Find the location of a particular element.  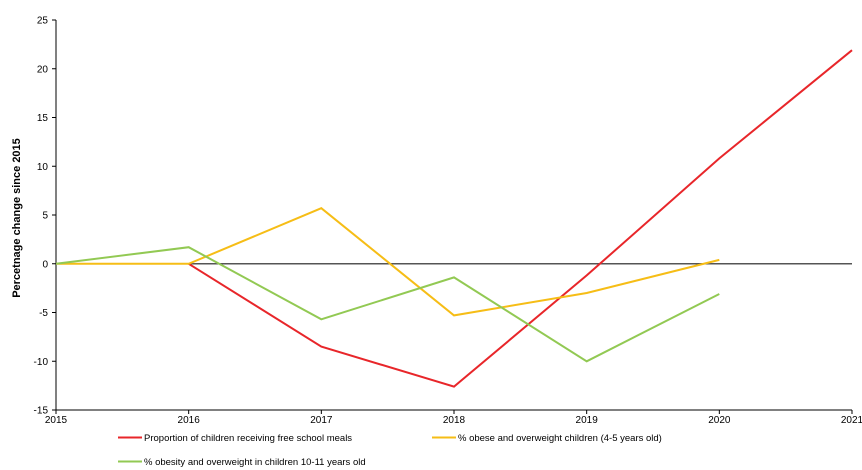

y-tick-label: 20 is located at coordinates (43, 69).